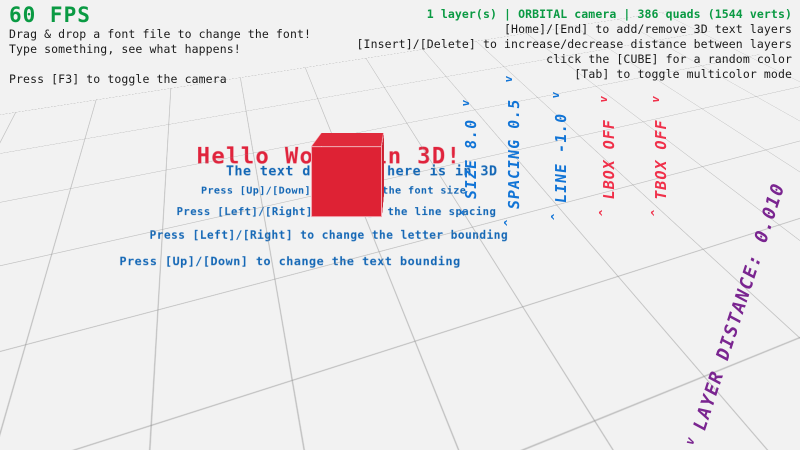  I want to click on cube-face-right, so click(382, 175).